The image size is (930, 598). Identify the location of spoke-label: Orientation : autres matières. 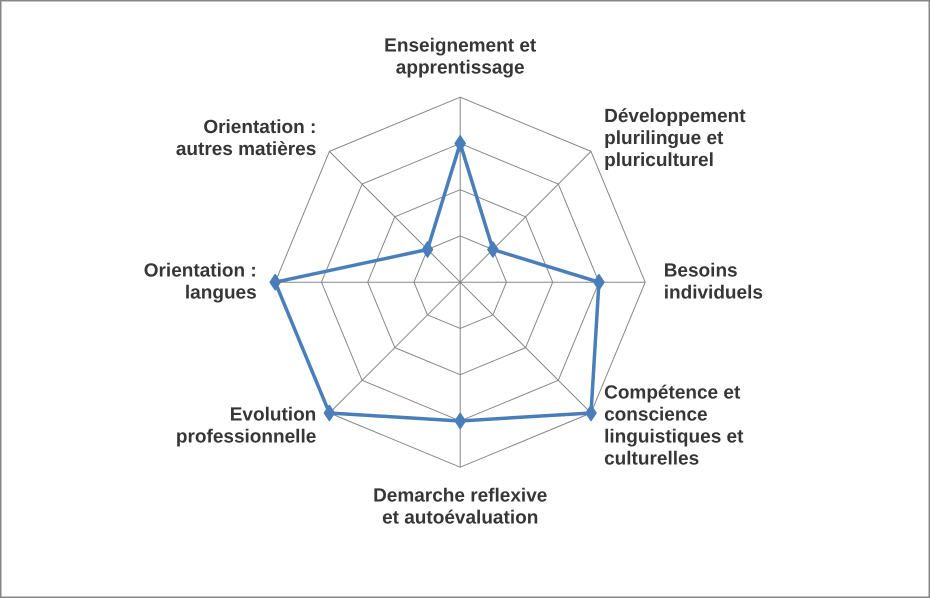
(246, 138).